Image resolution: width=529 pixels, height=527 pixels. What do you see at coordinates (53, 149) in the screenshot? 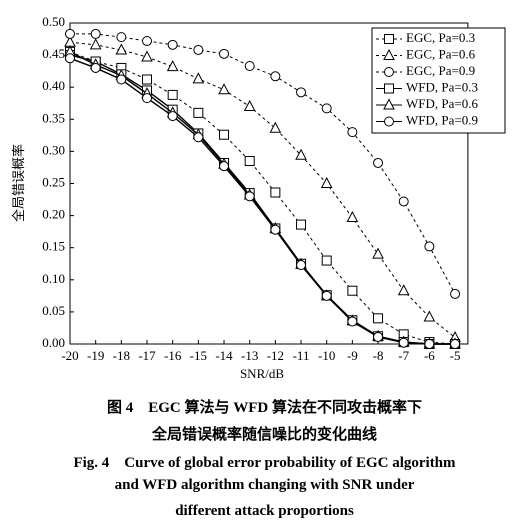
I see `y-tick-label: 0.30` at bounding box center [53, 149].